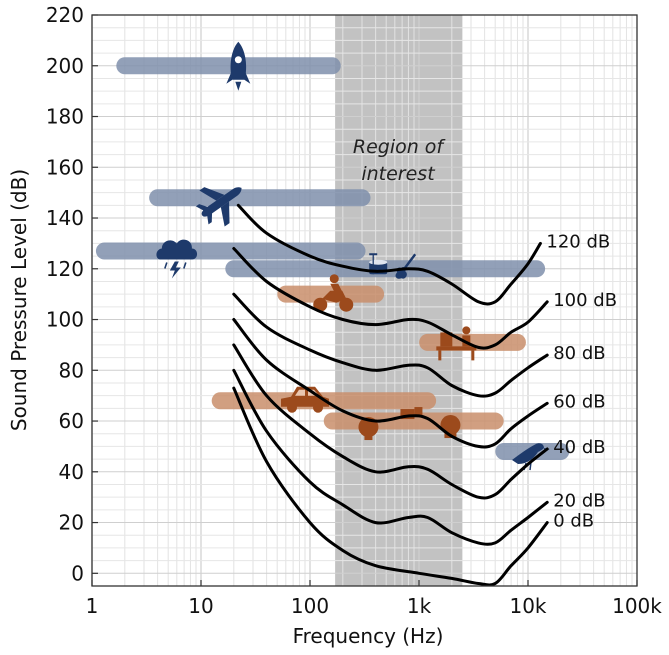  What do you see at coordinates (65, 66) in the screenshot?
I see `y-tick-label: 200` at bounding box center [65, 66].